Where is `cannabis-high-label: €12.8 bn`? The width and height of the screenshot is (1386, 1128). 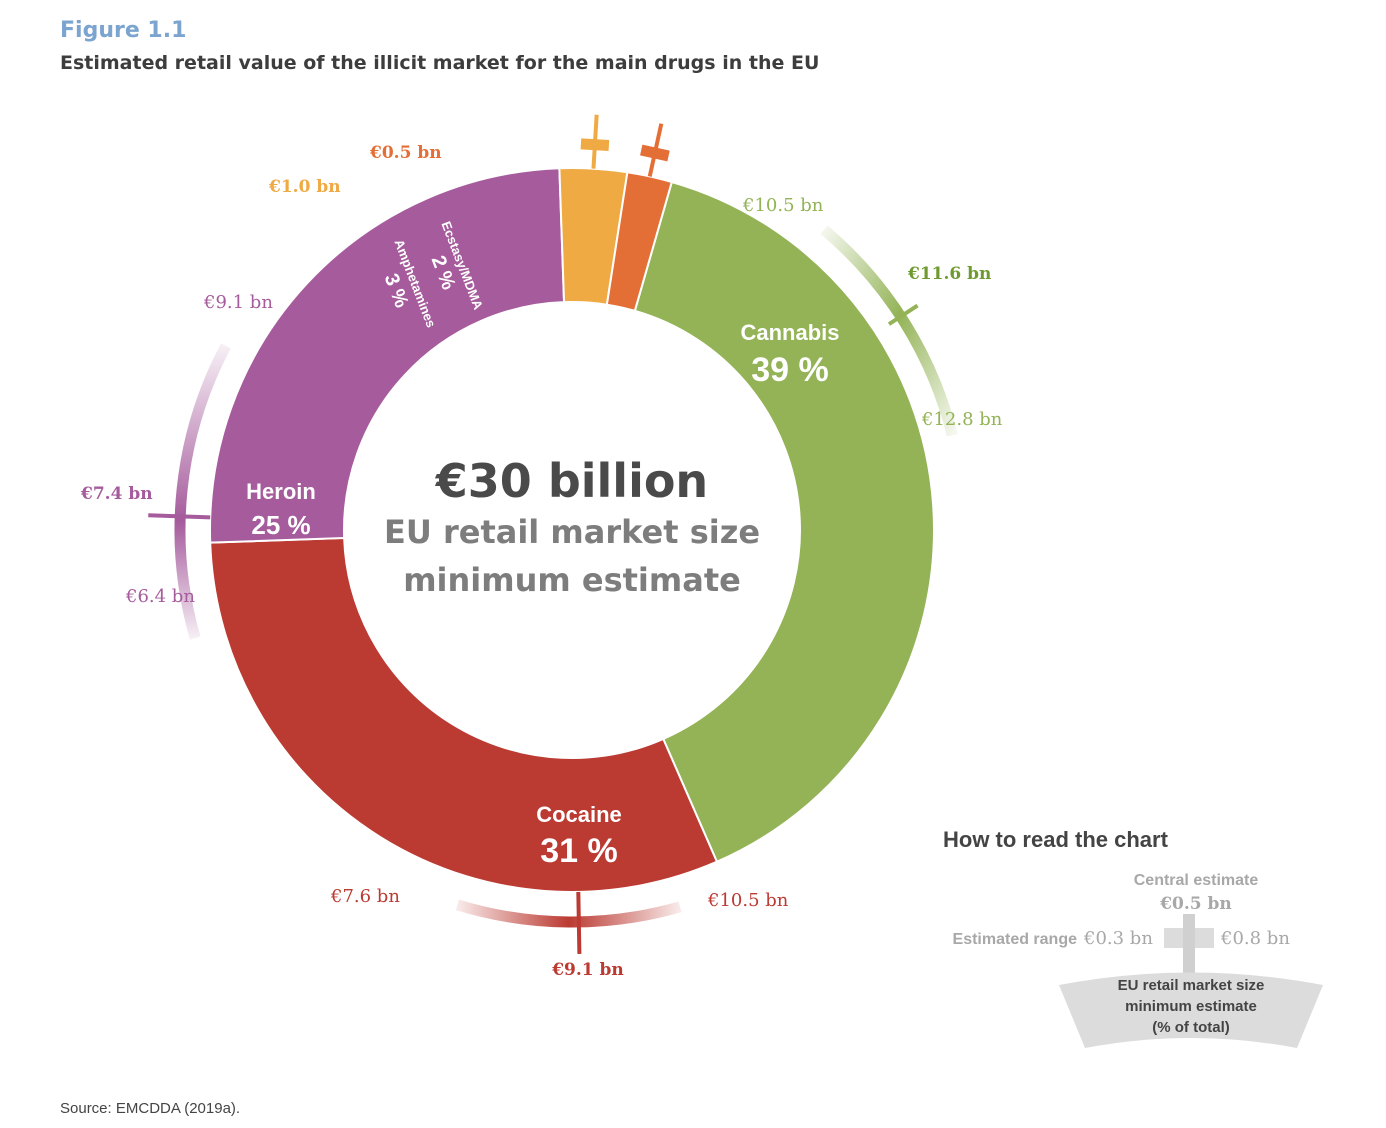 cannabis-high-label: €12.8 bn is located at coordinates (962, 419).